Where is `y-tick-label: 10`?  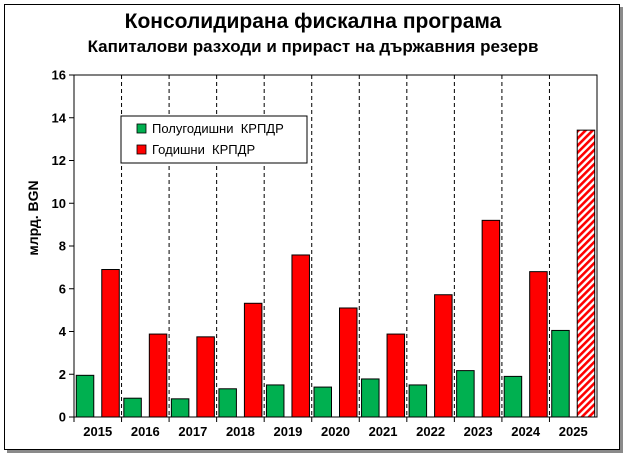
y-tick-label: 10 is located at coordinates (59, 203).